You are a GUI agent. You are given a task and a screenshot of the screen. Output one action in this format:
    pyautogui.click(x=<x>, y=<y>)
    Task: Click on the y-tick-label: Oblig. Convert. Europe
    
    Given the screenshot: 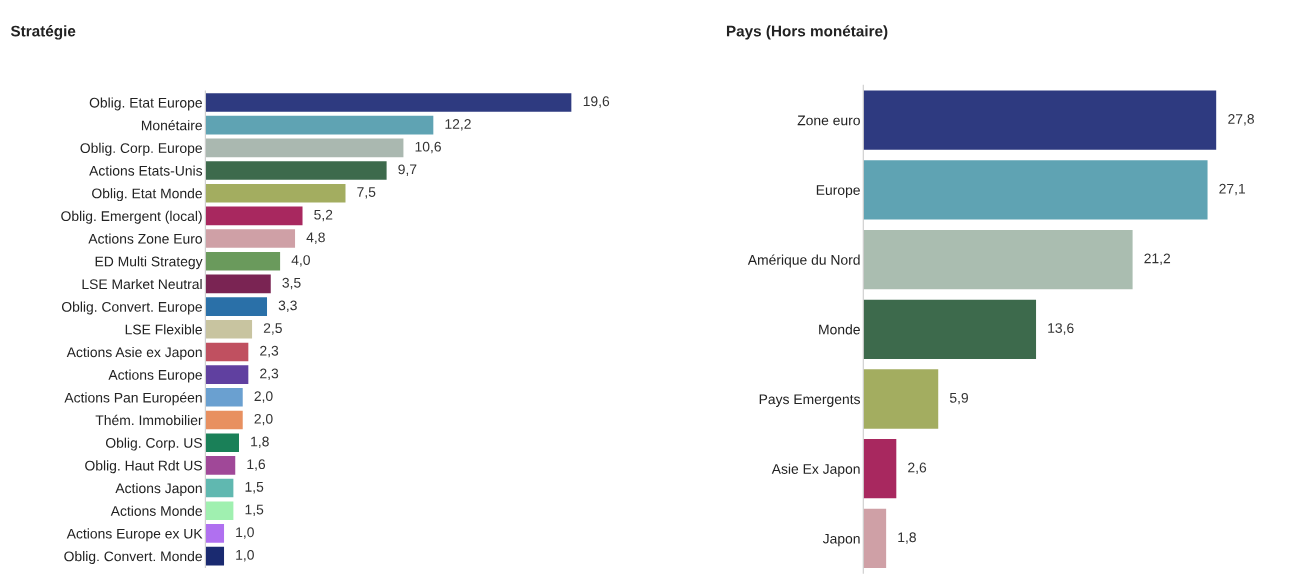 What is the action you would take?
    pyautogui.click(x=131, y=308)
    